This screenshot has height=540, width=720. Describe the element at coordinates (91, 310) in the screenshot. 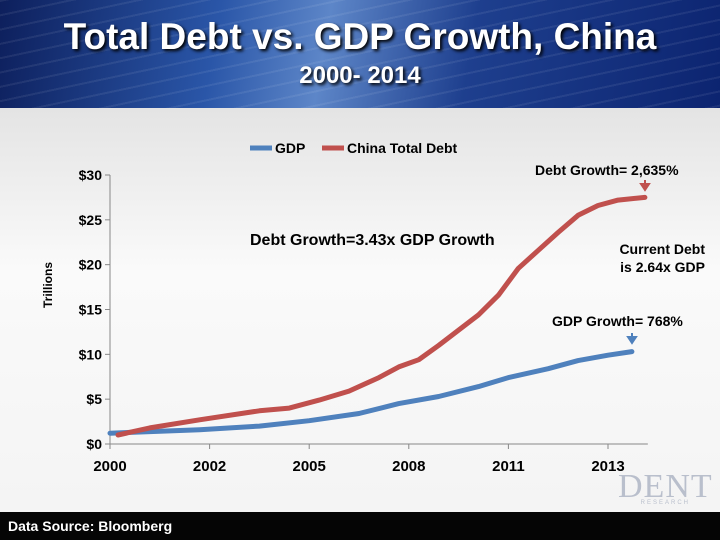

I see `y-tick-label: $15` at that location.